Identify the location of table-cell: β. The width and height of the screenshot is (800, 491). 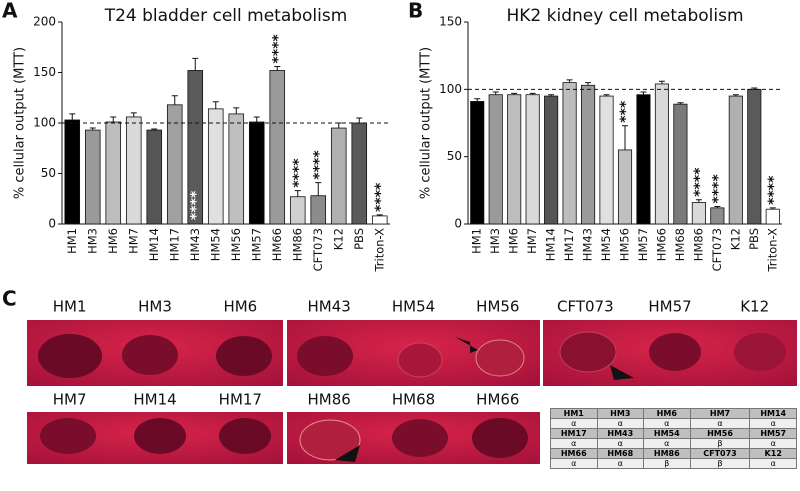
(667, 463).